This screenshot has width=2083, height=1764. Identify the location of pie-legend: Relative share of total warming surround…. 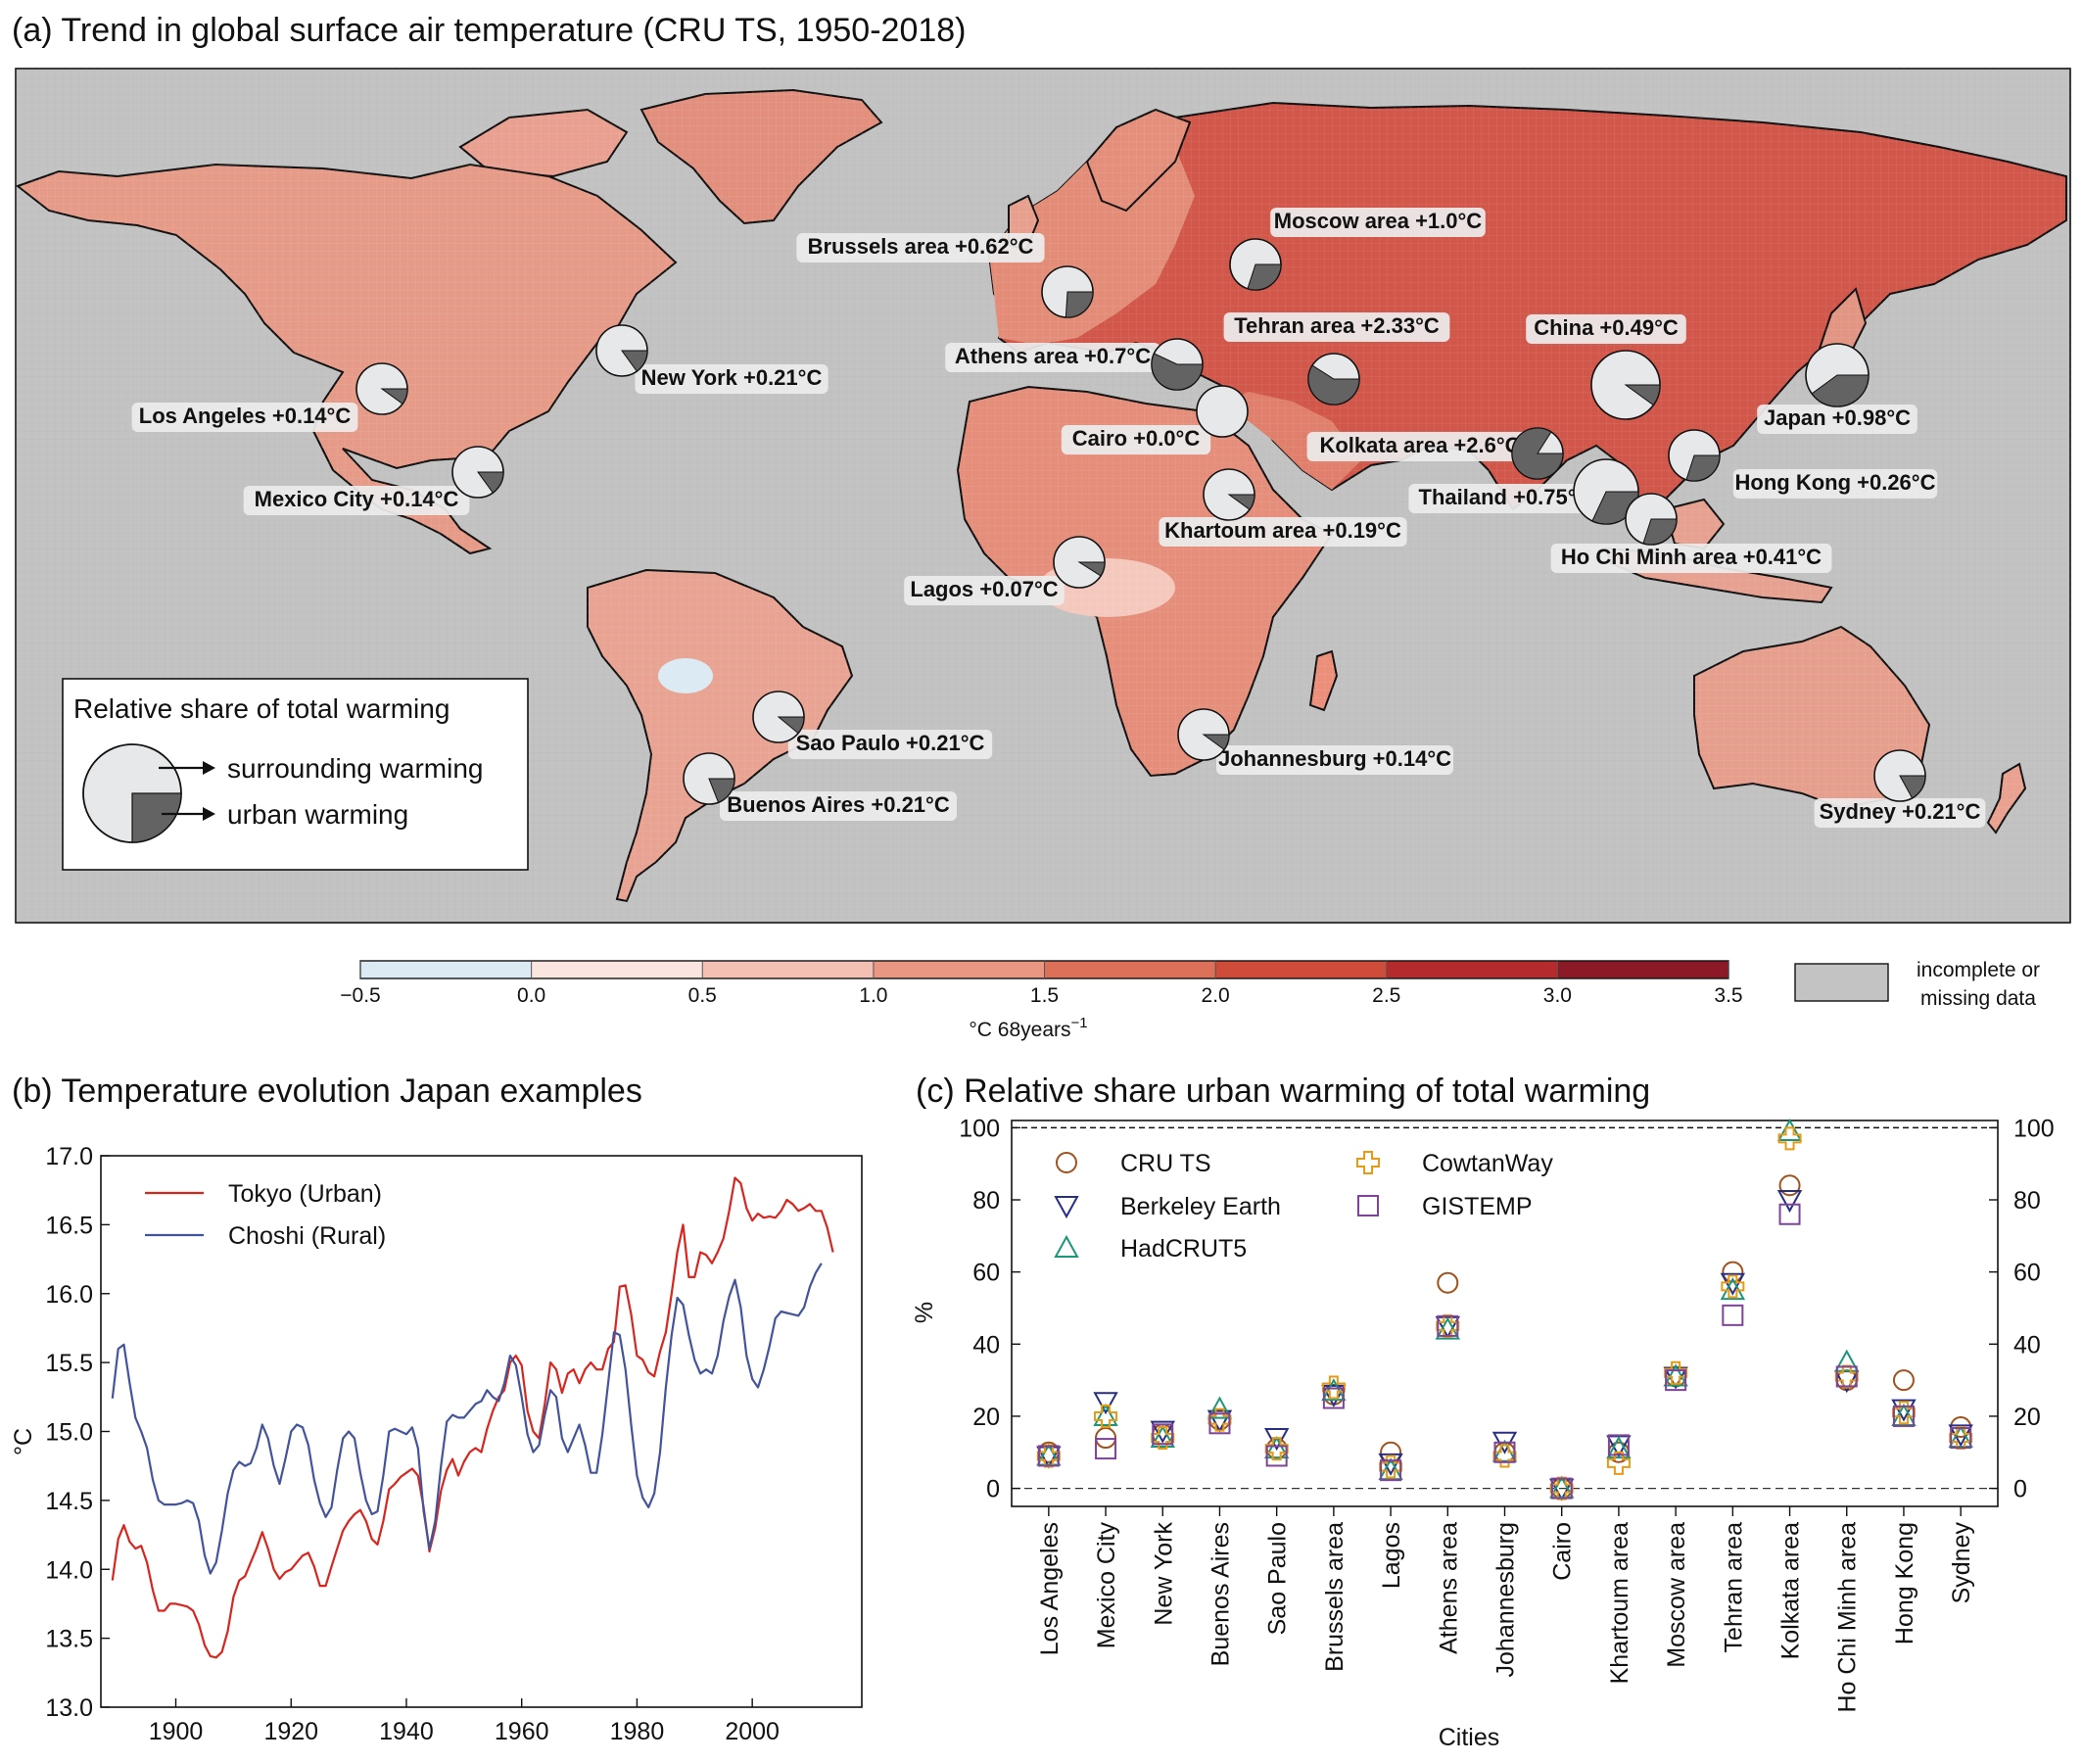
(296, 774).